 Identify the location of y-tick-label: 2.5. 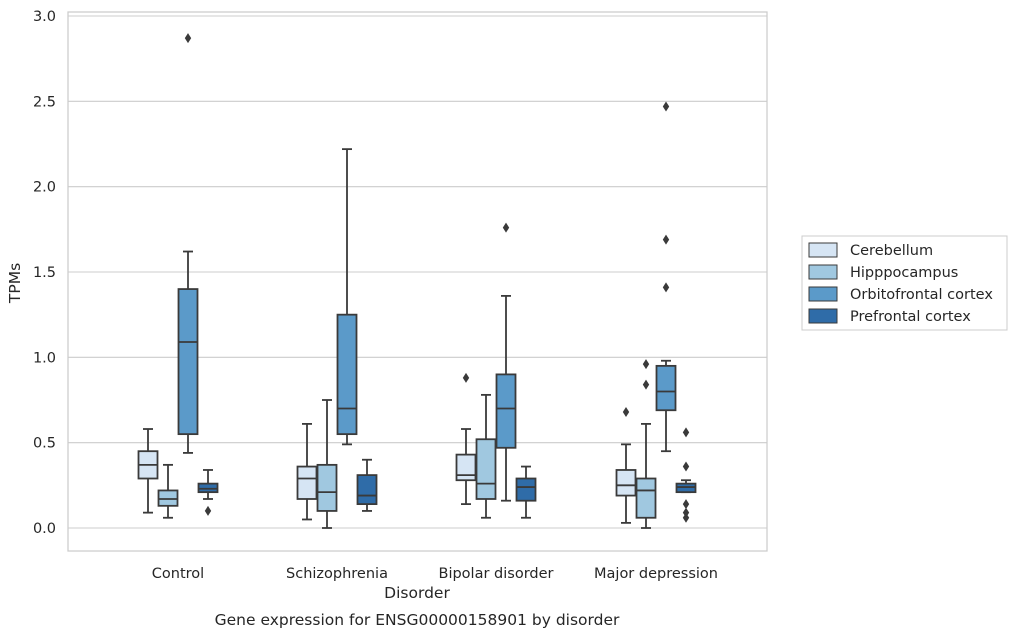
(44, 102).